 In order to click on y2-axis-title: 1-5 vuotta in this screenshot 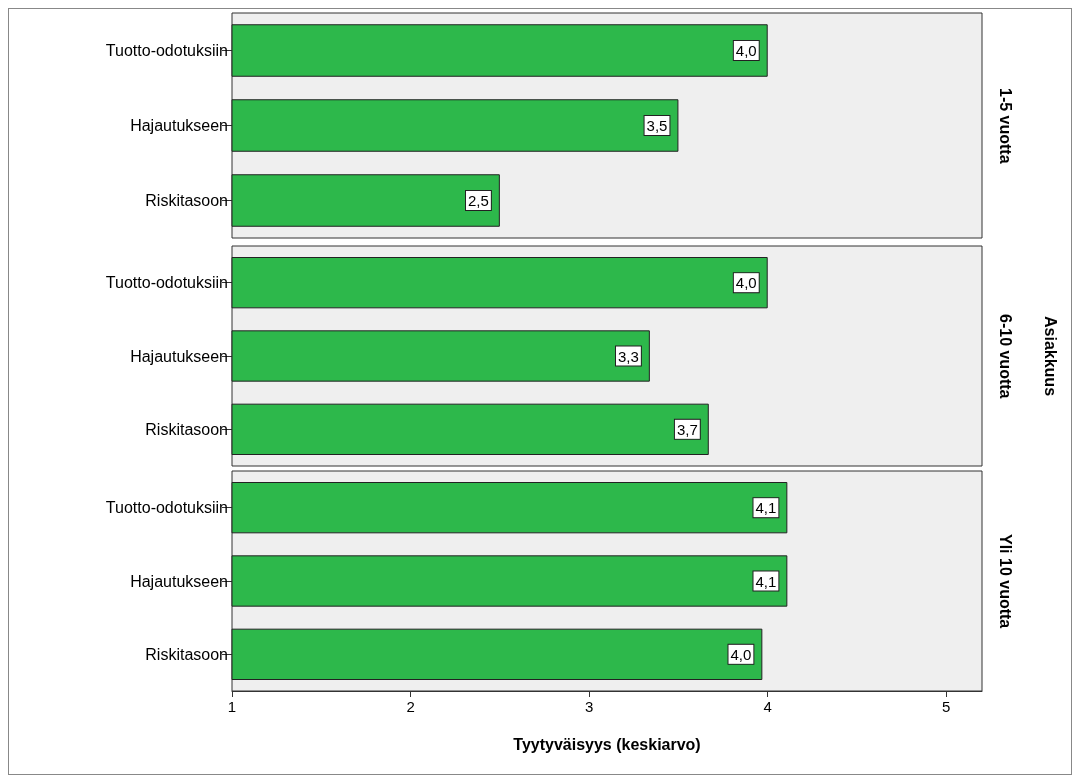, I will do `click(1005, 126)`.